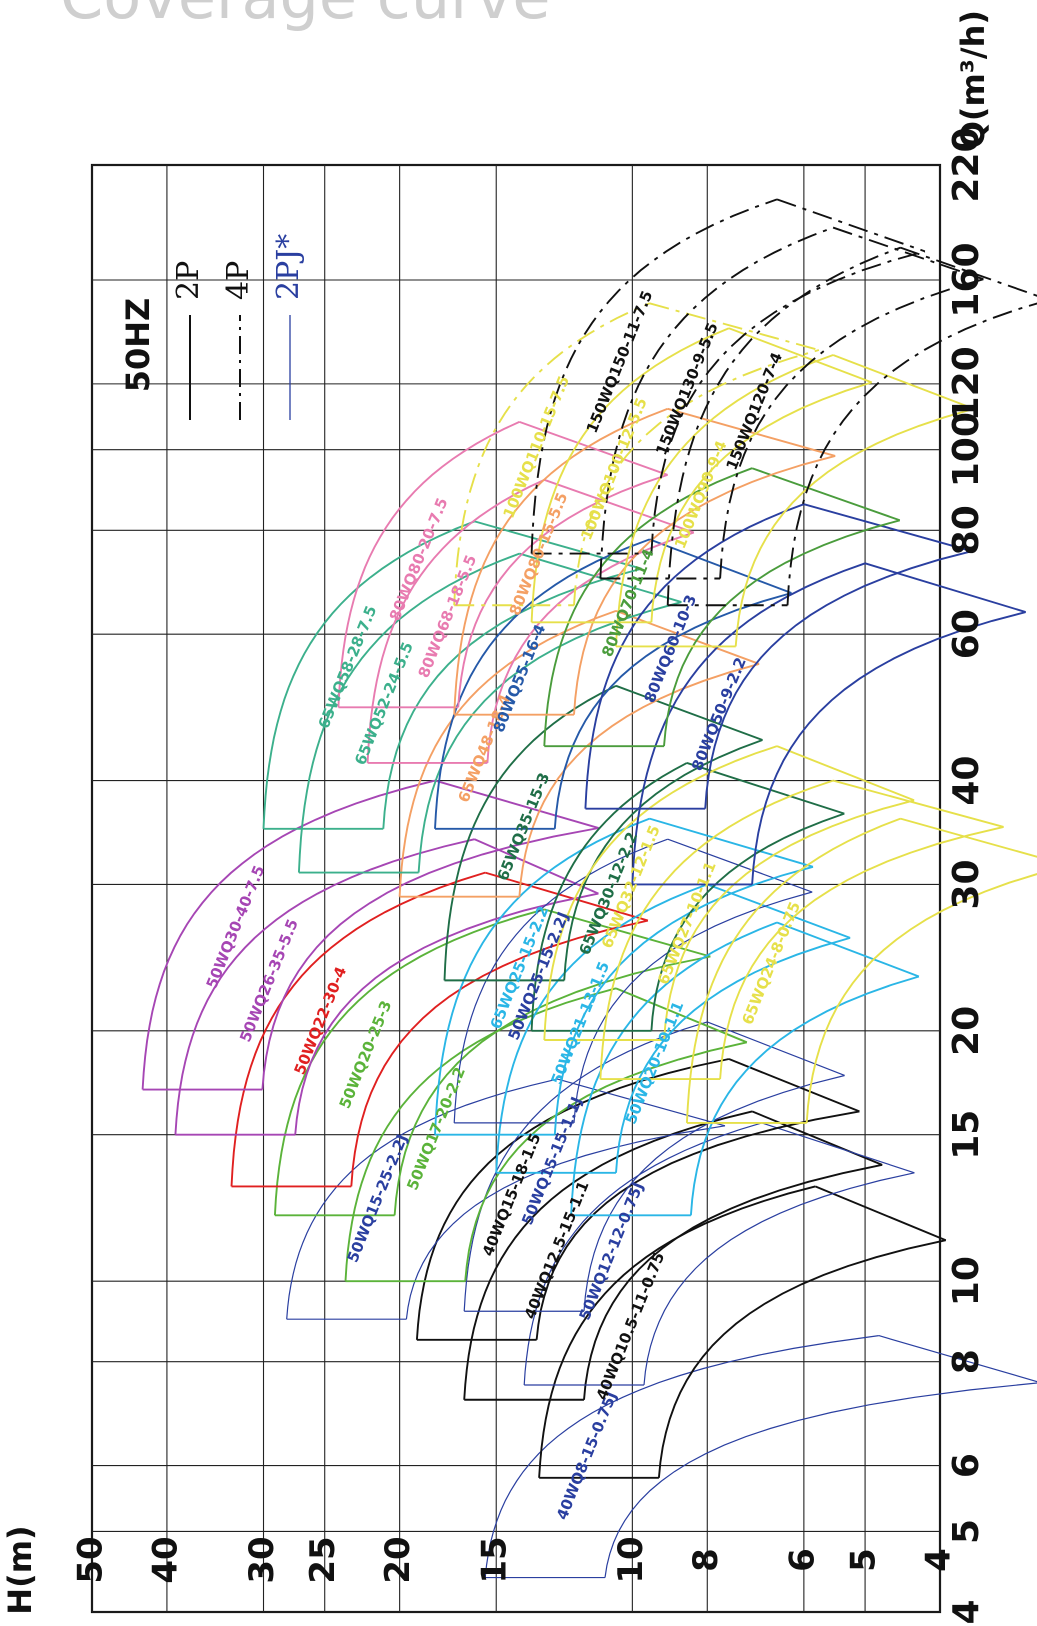 The image size is (1037, 1626). I want to click on series-65WQ24-8-0.75, so click(861, 970).